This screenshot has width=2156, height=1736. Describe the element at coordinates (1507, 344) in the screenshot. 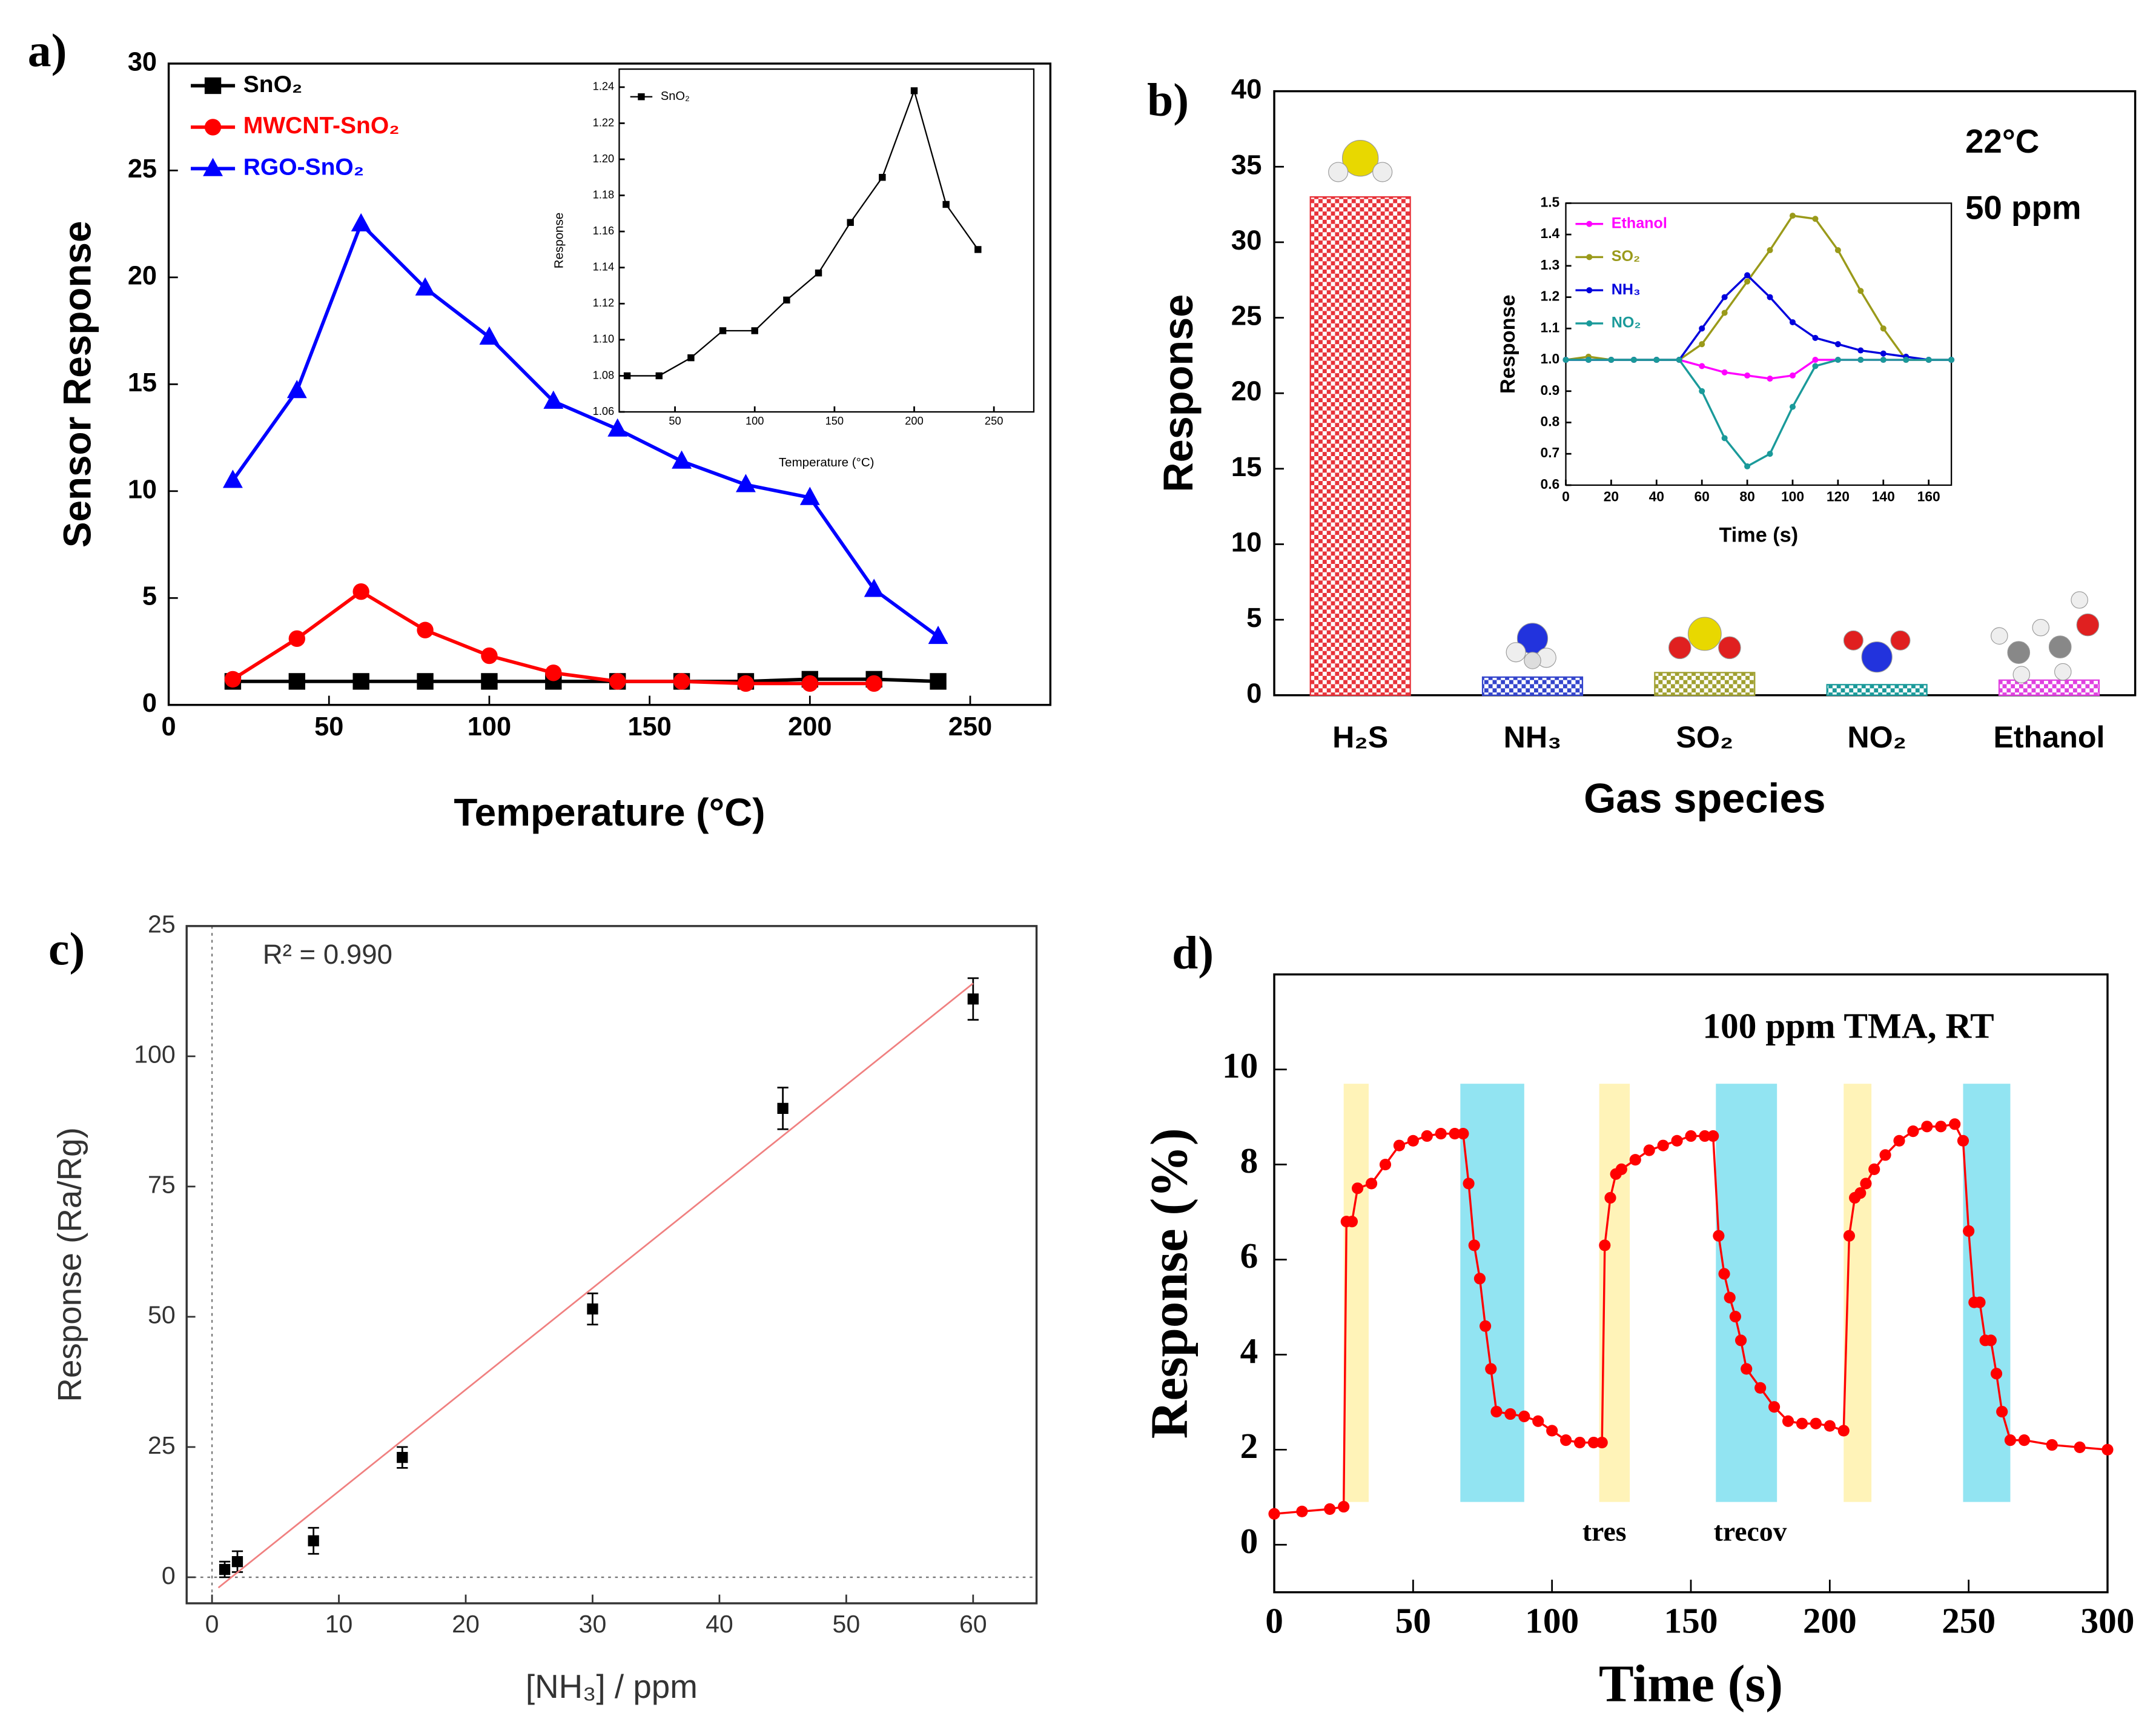

I see `y-axis-label: Response` at that location.